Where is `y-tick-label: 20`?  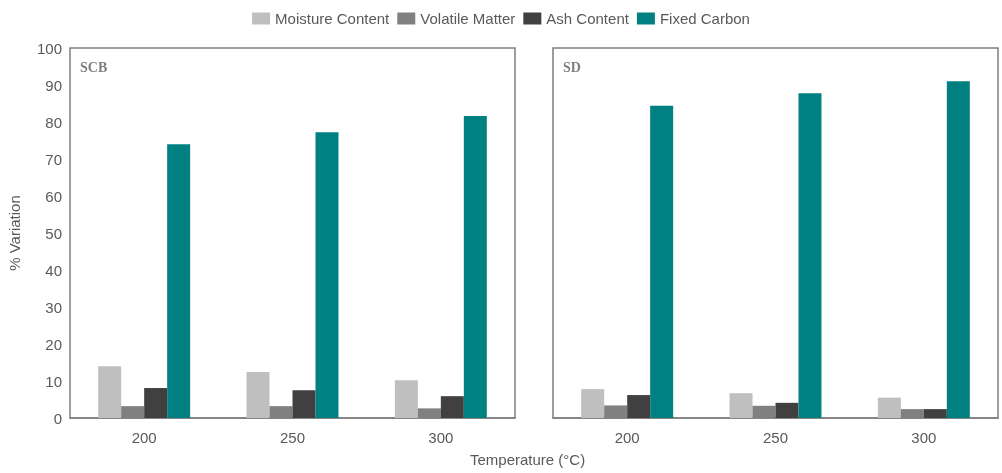
y-tick-label: 20 is located at coordinates (53, 344).